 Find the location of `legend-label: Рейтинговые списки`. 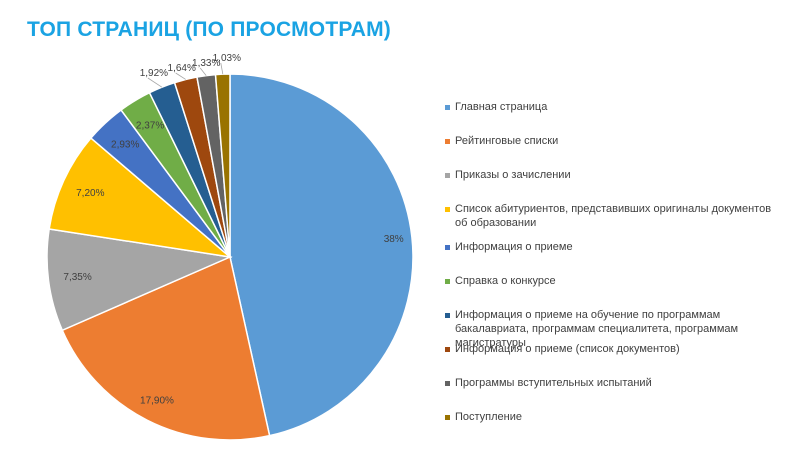

legend-label: Рейтинговые списки is located at coordinates (507, 141).